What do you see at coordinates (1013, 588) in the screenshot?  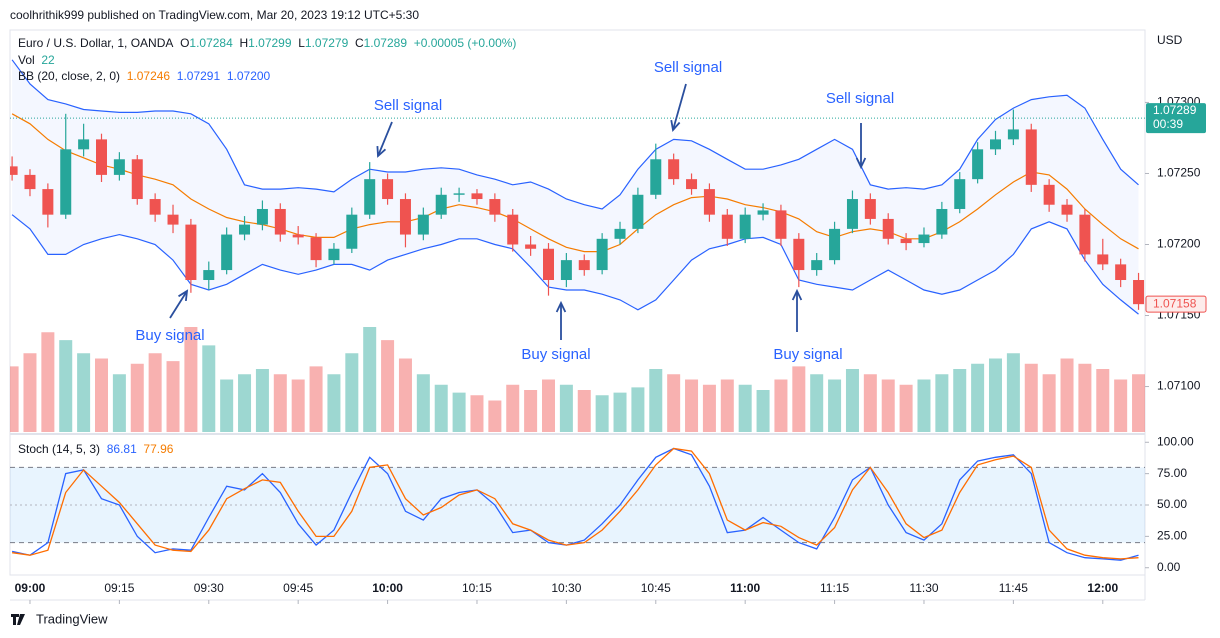 I see `x-tick-label: 11:45` at bounding box center [1013, 588].